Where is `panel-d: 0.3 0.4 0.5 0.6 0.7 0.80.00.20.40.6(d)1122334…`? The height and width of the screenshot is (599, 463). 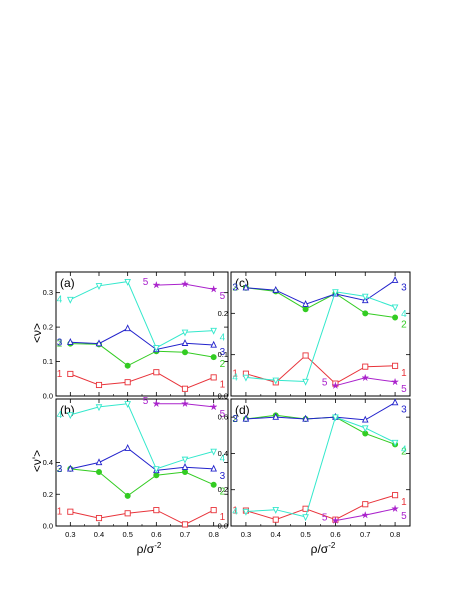
panel-d: 0.3 0.4 0.5 0.6 0.7 0.80.00.20.40.6(d)1122334… is located at coordinates (314, 468).